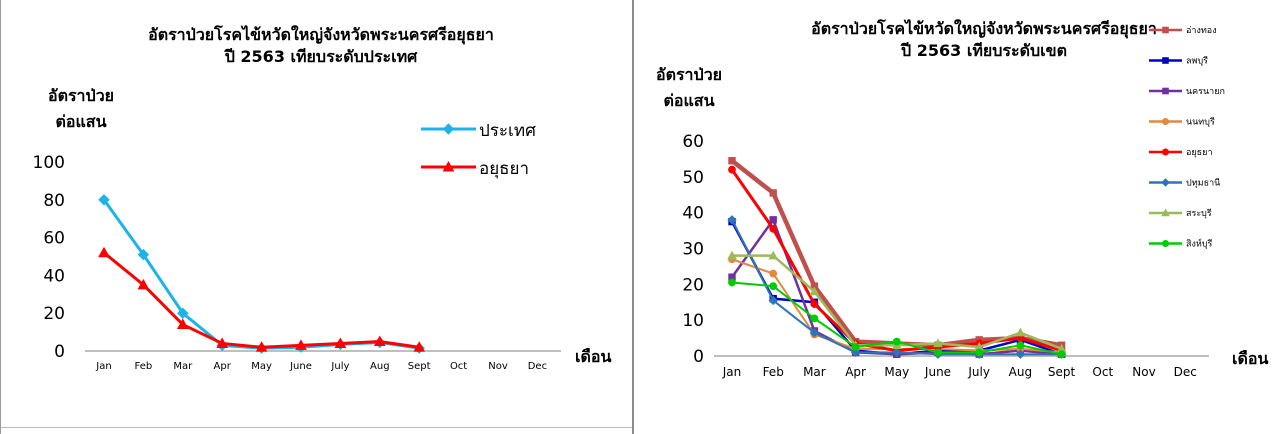  Describe the element at coordinates (316, 427) in the screenshot. I see `panel-bottom-border` at that location.